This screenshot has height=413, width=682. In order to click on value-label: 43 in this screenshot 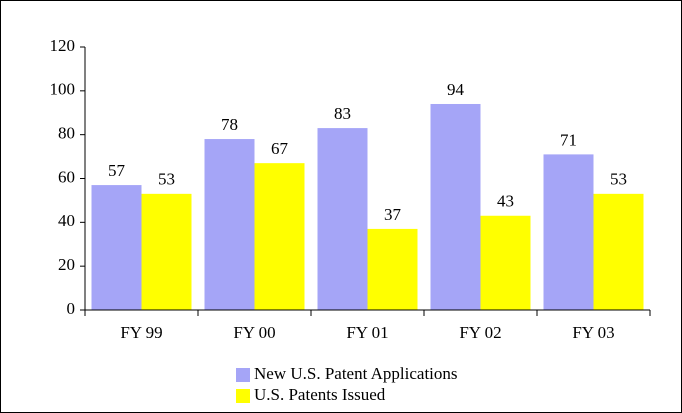, I will do `click(505, 201)`.